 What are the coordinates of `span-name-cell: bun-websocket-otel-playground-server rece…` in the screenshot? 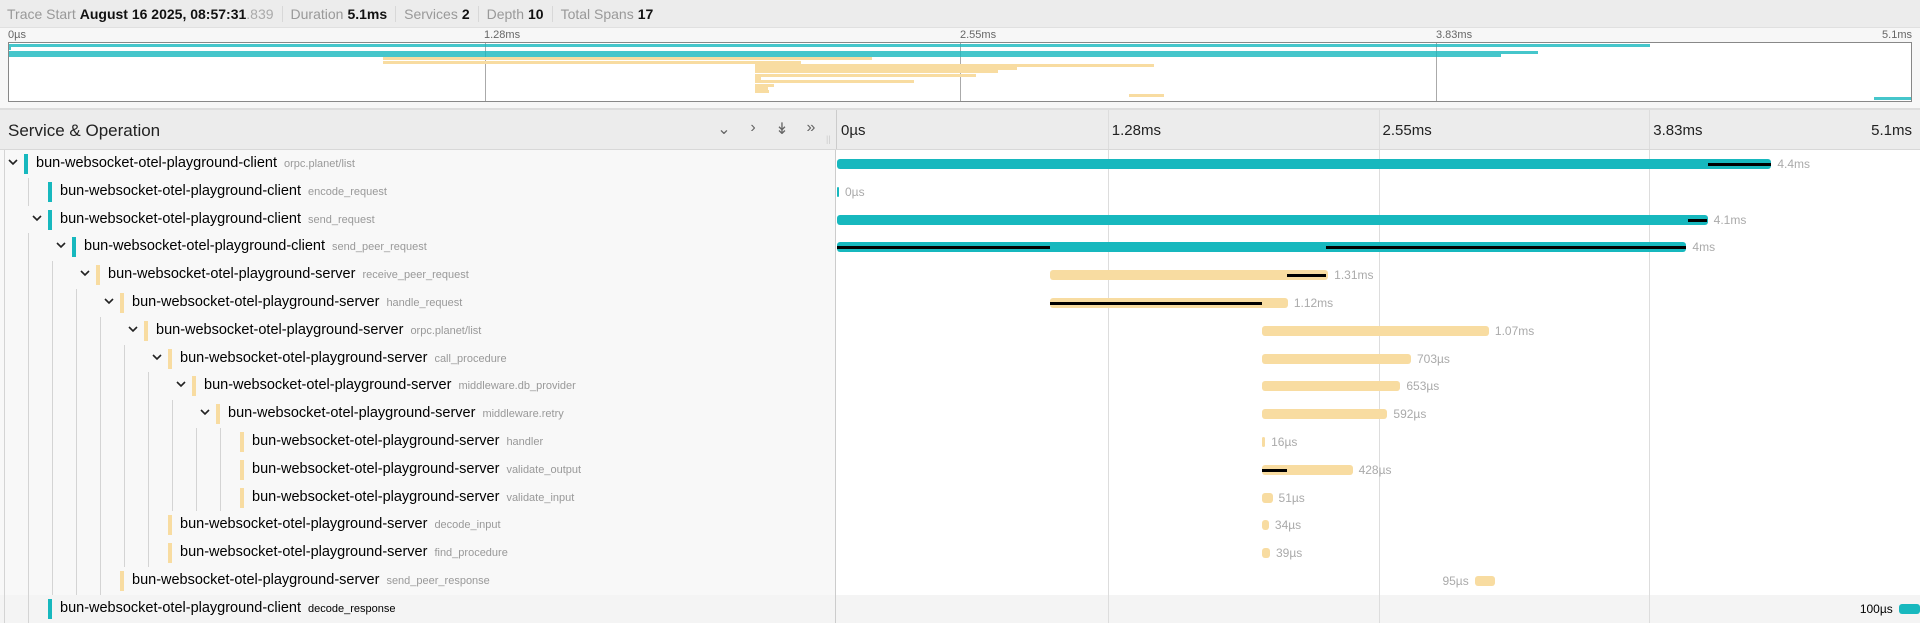 It's located at (418, 275).